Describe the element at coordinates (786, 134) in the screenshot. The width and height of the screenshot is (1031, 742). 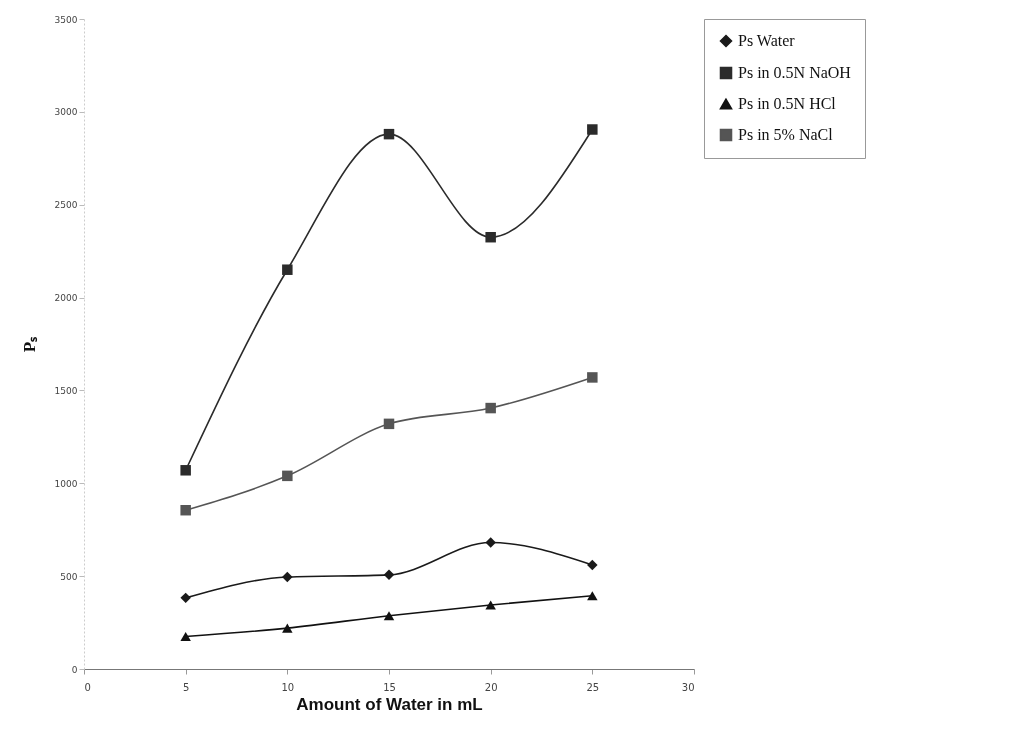
I see `legend-label: Ps in 5% NaCl` at that location.